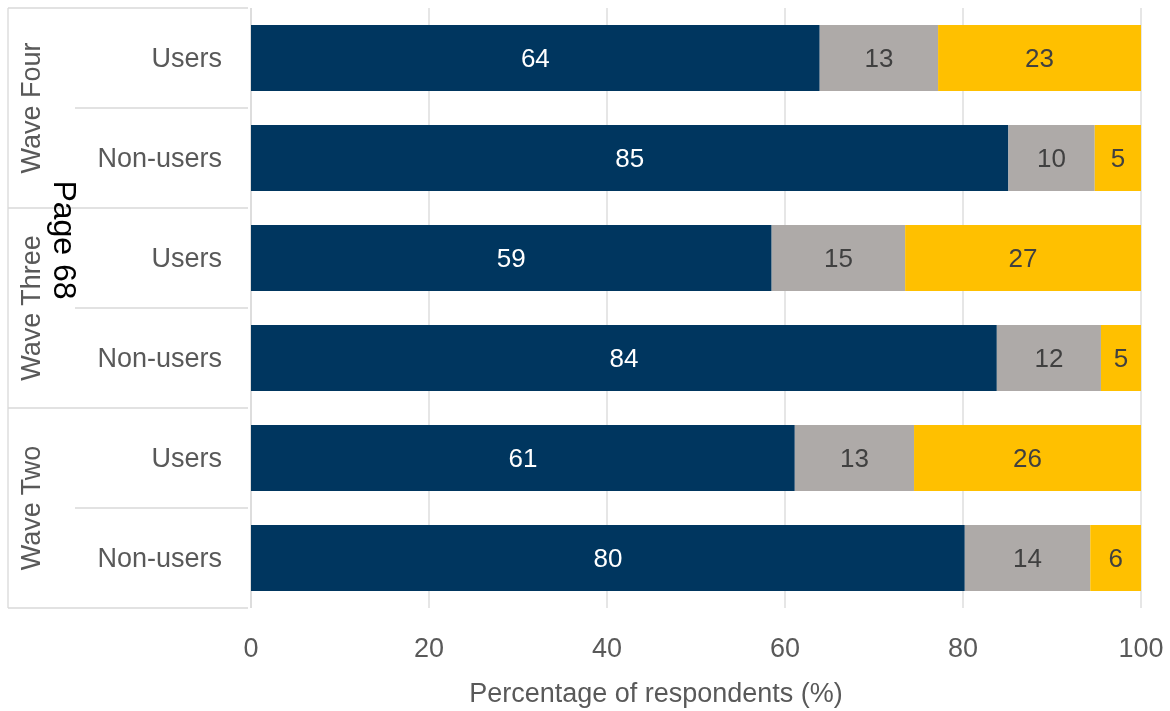 The image size is (1170, 711). I want to click on x-tick-label: 40, so click(607, 648).